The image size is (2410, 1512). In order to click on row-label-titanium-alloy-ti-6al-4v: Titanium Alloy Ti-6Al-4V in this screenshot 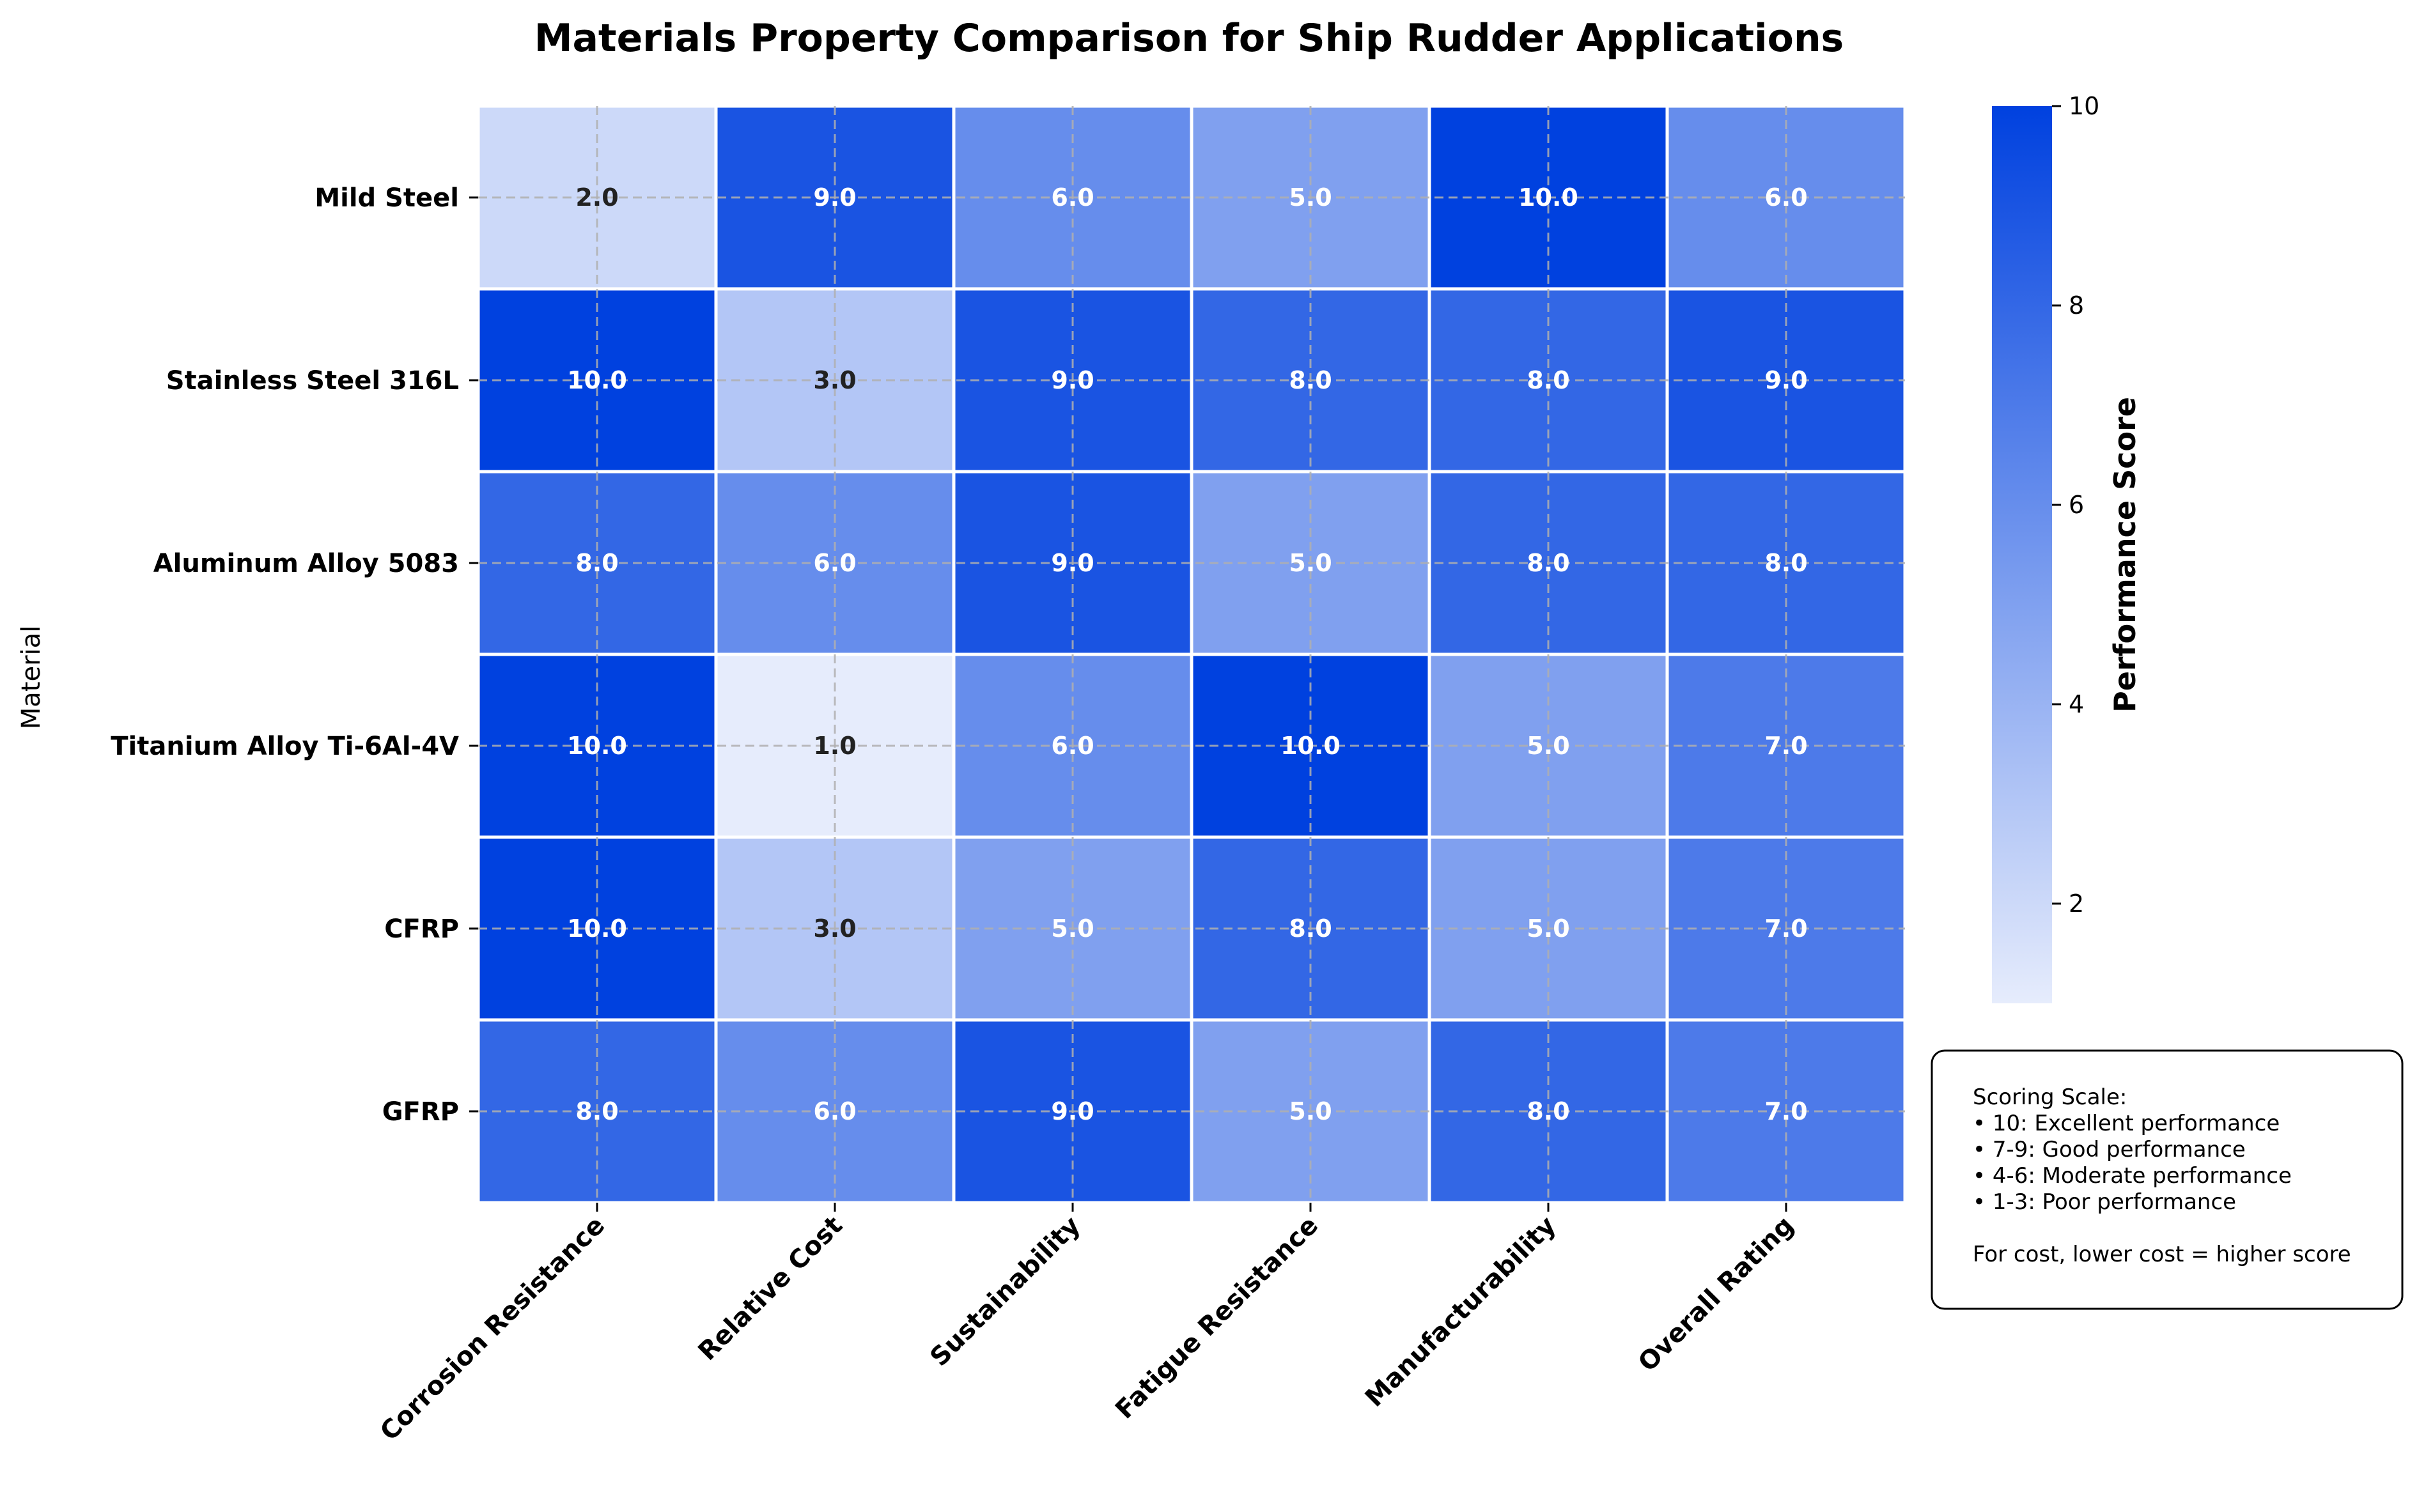, I will do `click(285, 747)`.